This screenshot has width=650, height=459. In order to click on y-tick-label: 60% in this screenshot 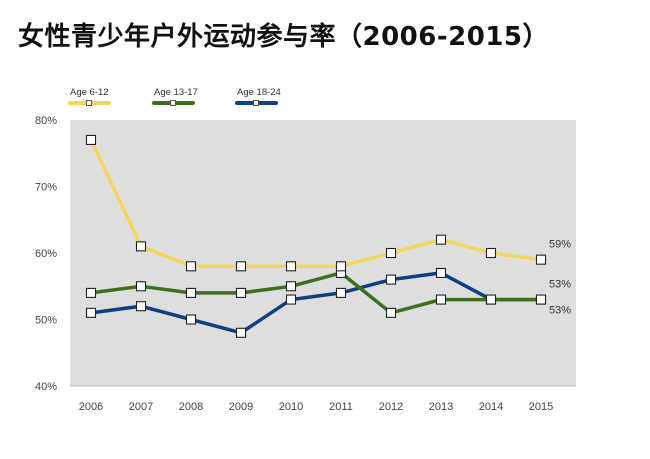, I will do `click(46, 254)`.